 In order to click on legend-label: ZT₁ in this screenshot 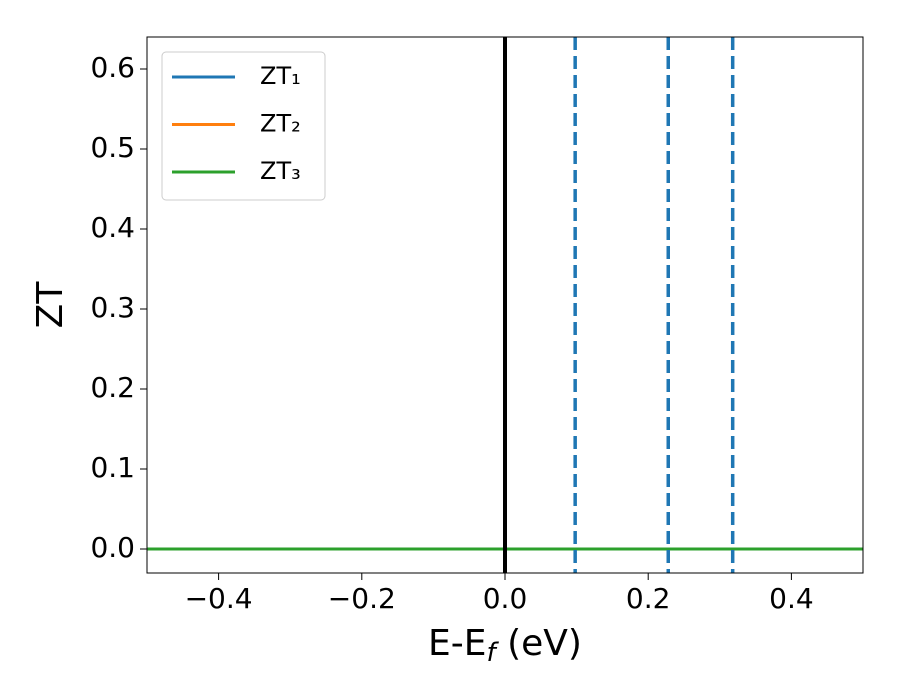, I will do `click(280, 76)`.